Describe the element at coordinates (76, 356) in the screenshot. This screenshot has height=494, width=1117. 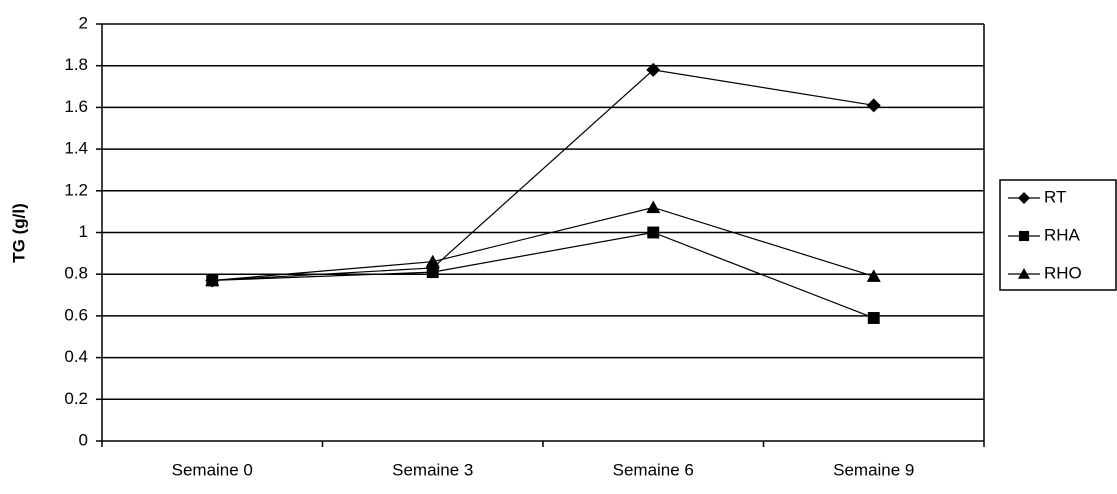
I see `y-tick-label: 0.4` at that location.